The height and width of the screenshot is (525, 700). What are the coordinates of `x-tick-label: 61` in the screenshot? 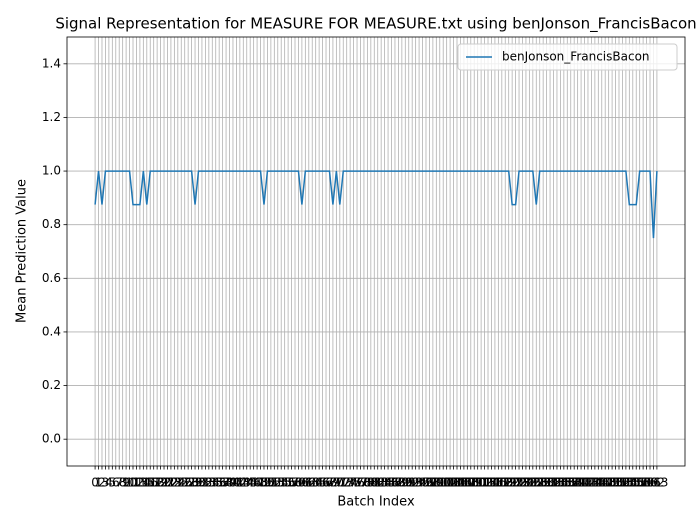 It's located at (305, 483).